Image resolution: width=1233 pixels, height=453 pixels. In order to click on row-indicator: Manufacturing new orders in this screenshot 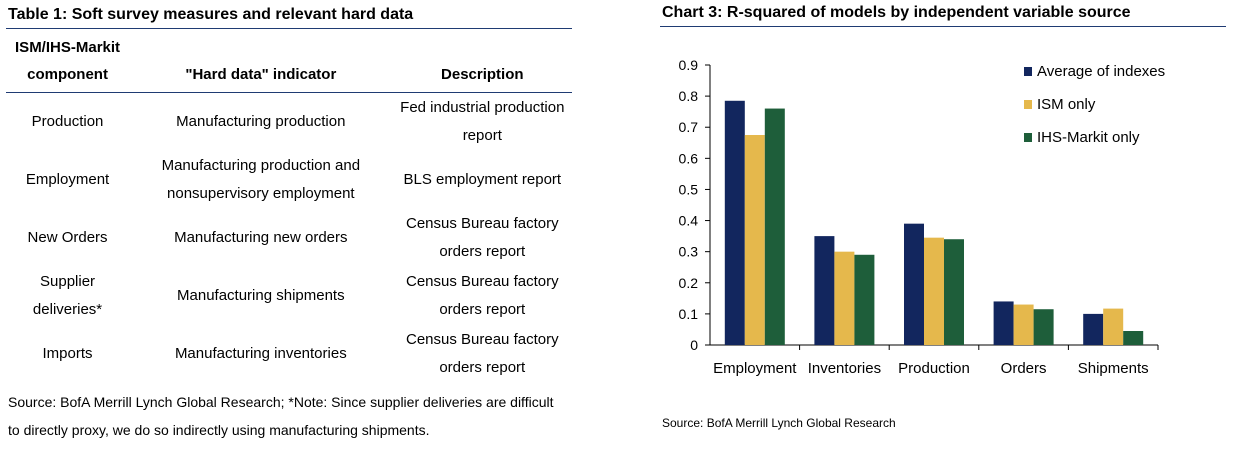, I will do `click(261, 237)`.